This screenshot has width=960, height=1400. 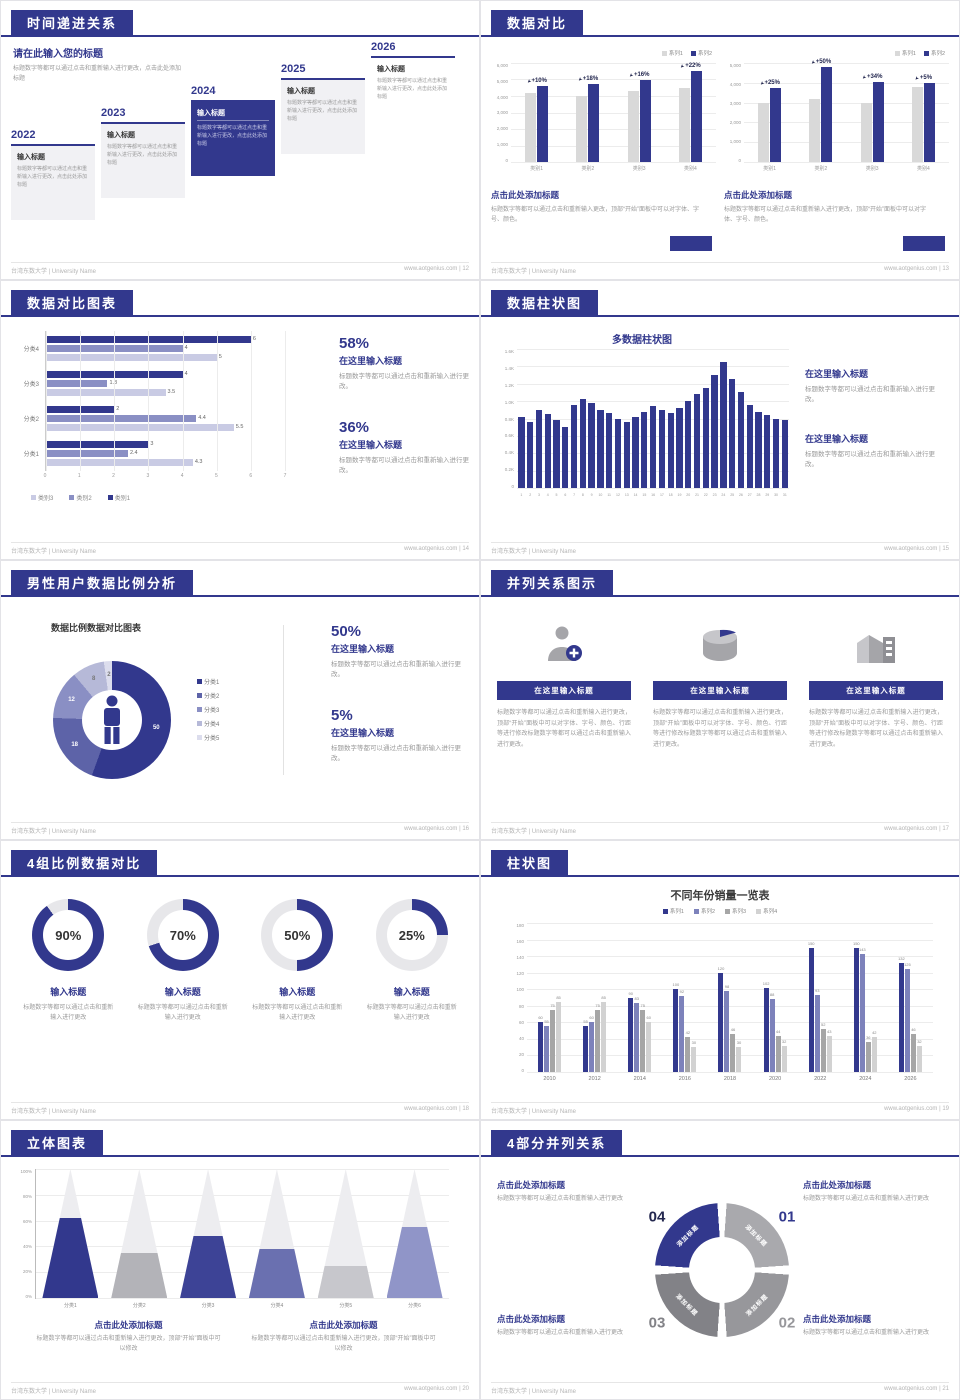 I want to click on legend-item: 系列2, so click(x=704, y=911).